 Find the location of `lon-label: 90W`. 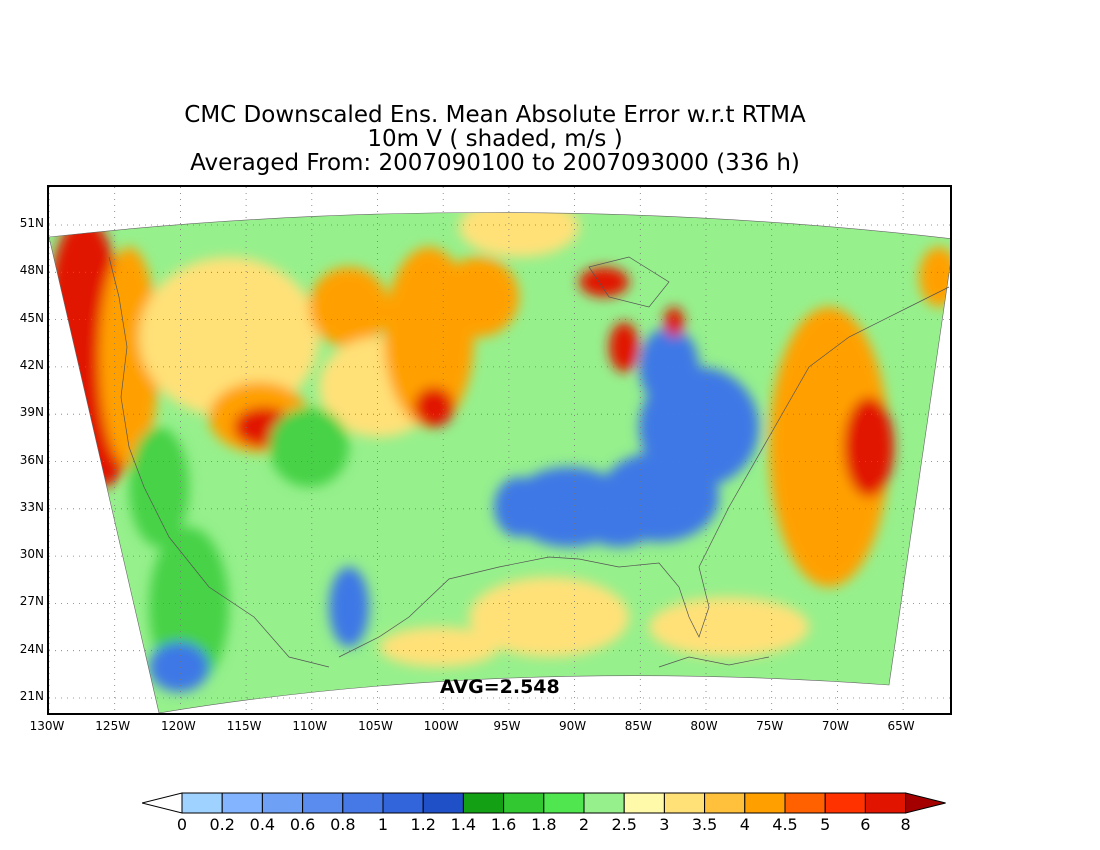

lon-label: 90W is located at coordinates (573, 726).